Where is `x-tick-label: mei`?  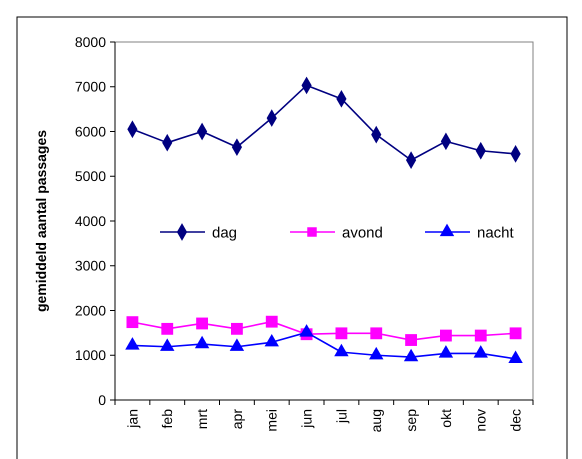 x-tick-label: mei is located at coordinates (272, 420).